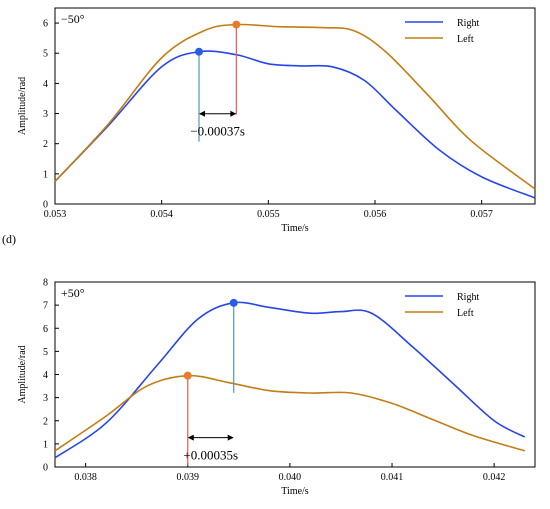 This screenshot has width=550, height=509. I want to click on x-tick-label: 0.054, so click(161, 214).